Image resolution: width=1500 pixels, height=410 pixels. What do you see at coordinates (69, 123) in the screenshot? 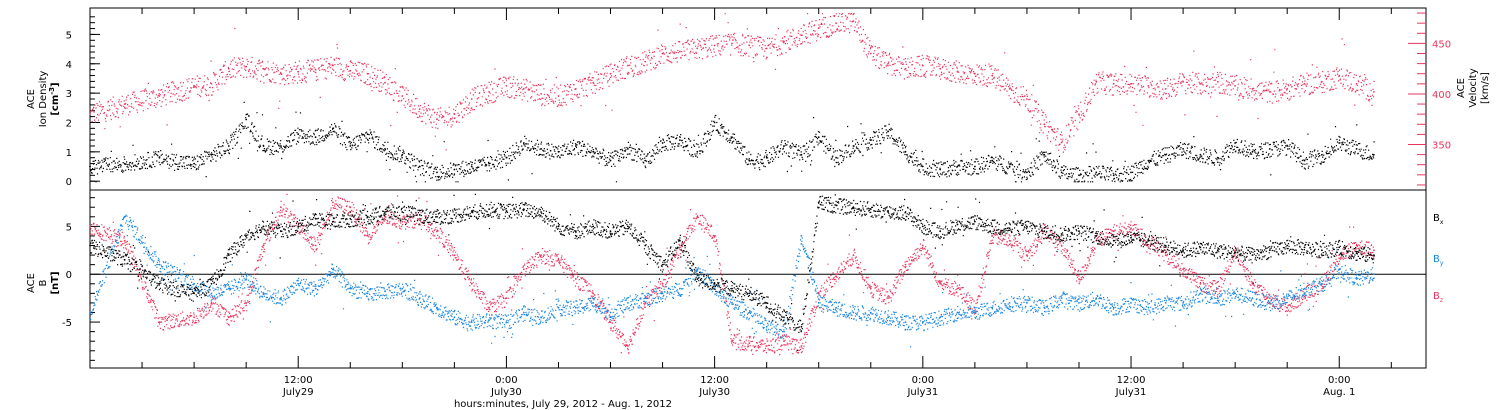
I see `density-tick-label: 2` at bounding box center [69, 123].